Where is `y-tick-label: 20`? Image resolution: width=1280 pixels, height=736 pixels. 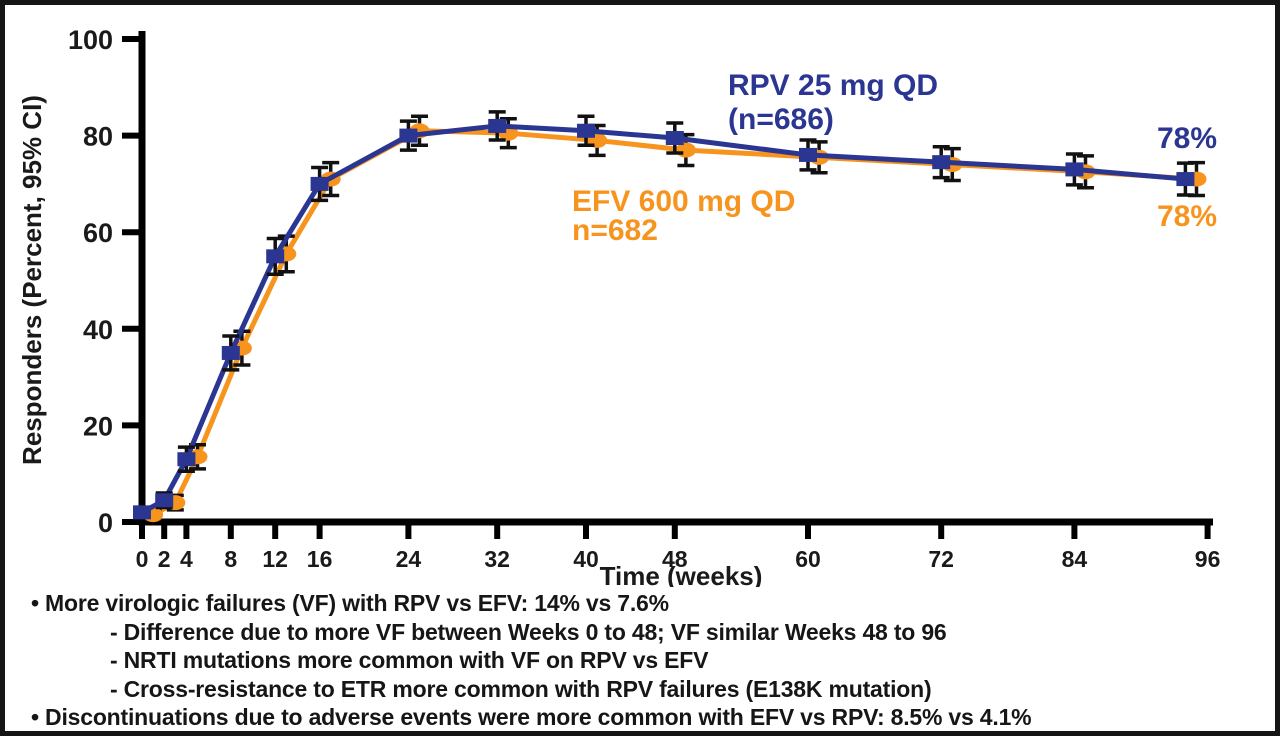
y-tick-label: 20 is located at coordinates (98, 426).